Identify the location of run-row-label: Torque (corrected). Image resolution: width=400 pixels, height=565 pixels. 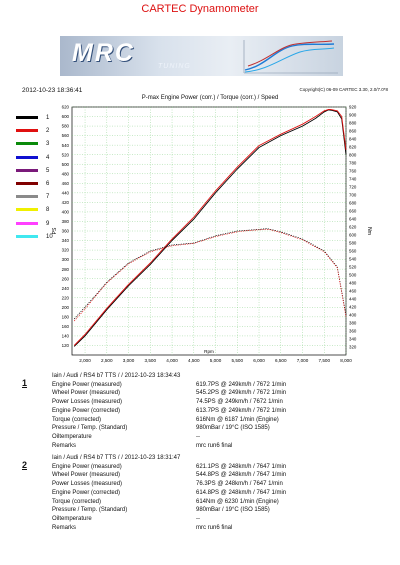
(77, 501).